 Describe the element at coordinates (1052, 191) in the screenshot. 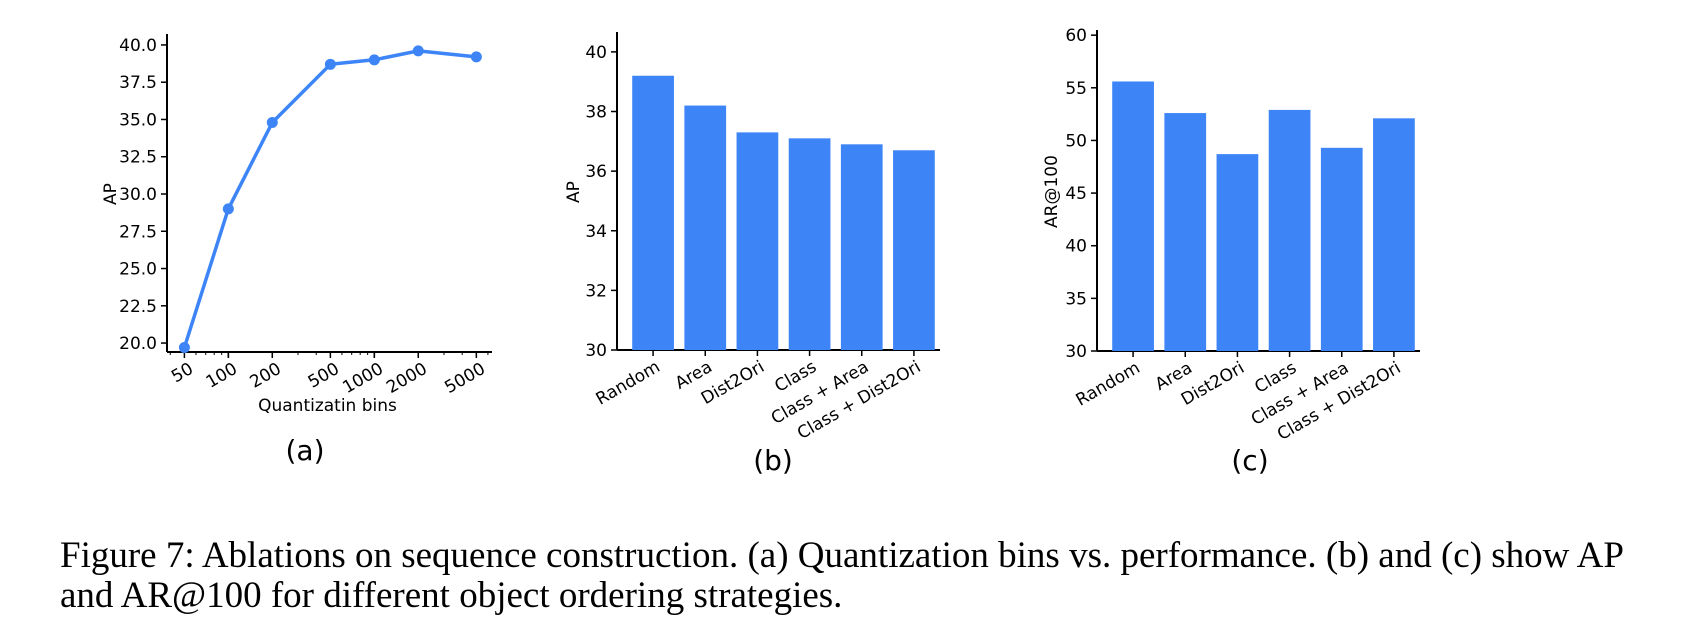

I see `y-axis-label: AR@100` at that location.